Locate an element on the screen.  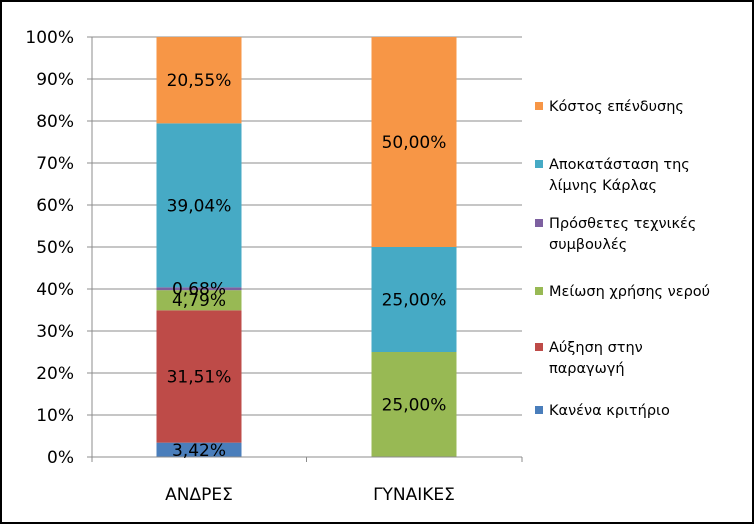
data-label: 4,79% is located at coordinates (199, 301).